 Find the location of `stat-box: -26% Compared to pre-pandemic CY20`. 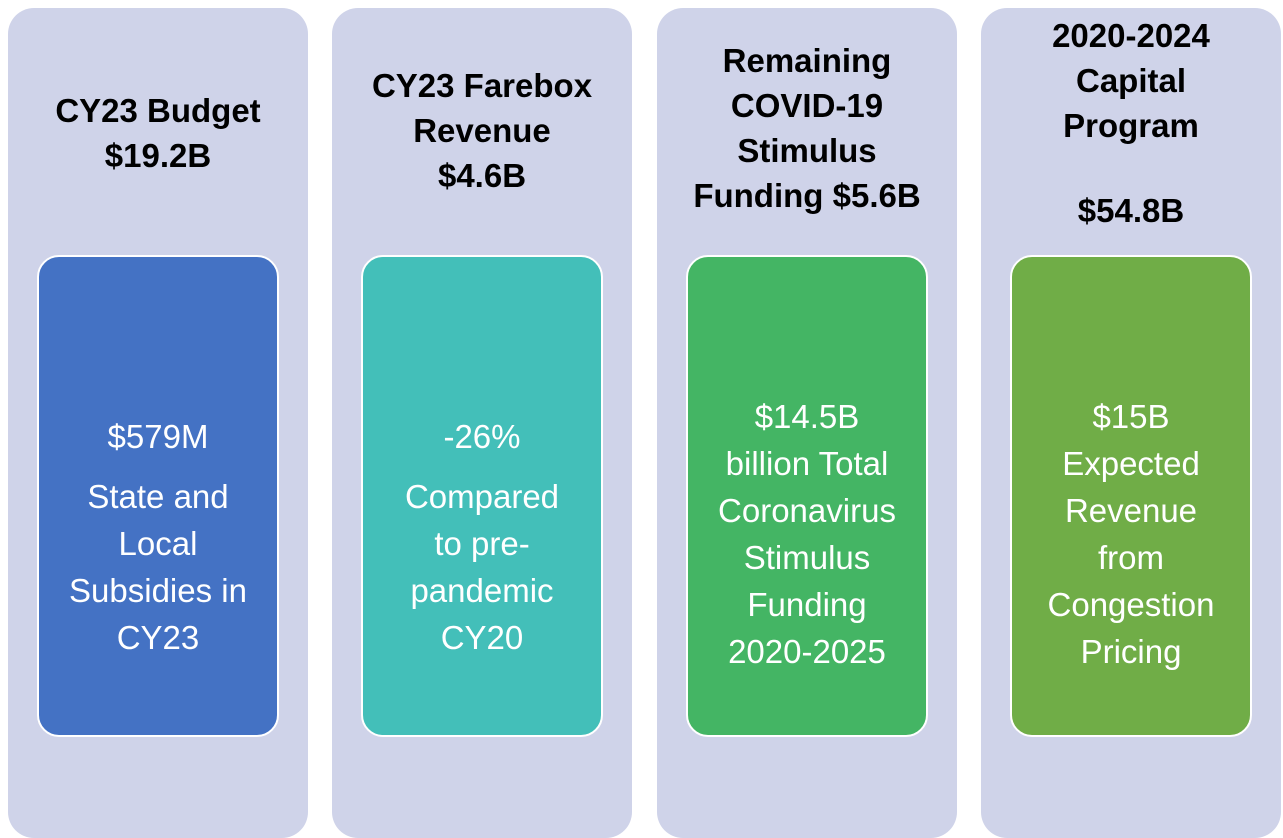

stat-box: -26% Compared to pre-pandemic CY20 is located at coordinates (482, 496).